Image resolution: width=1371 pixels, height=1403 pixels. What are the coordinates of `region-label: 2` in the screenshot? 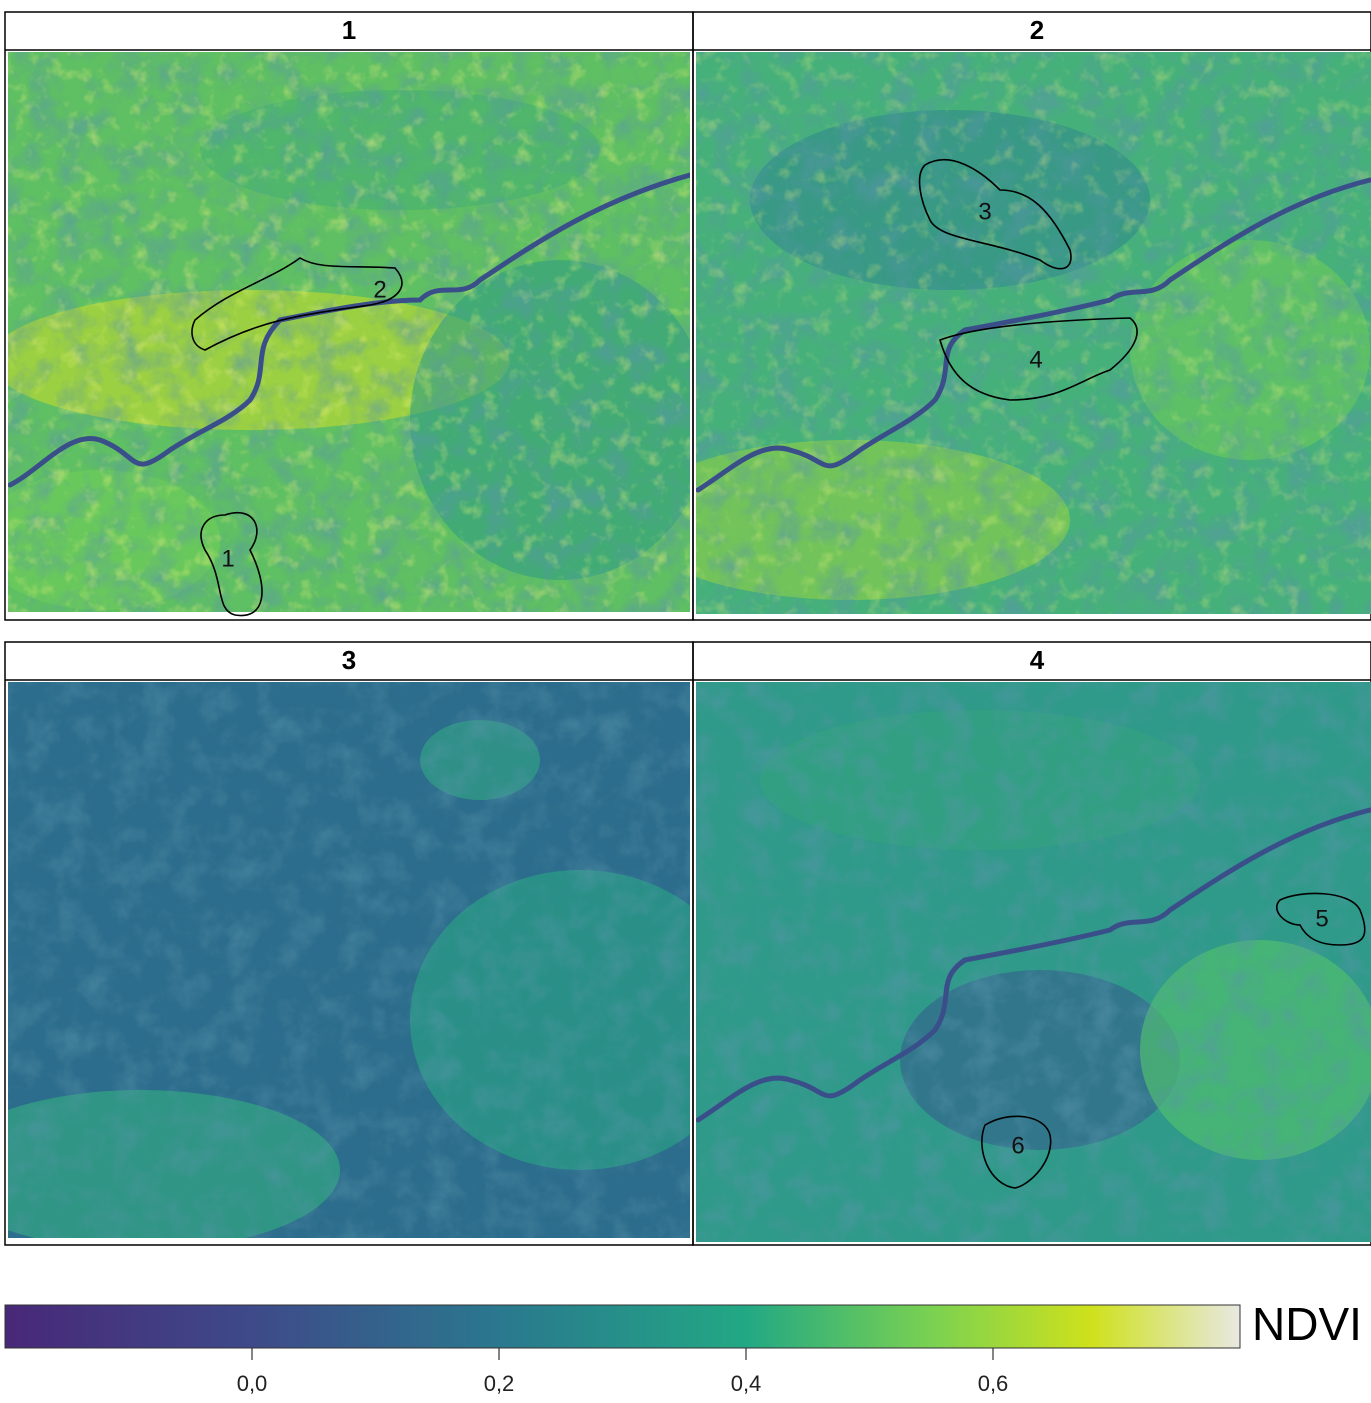 It's located at (379, 289).